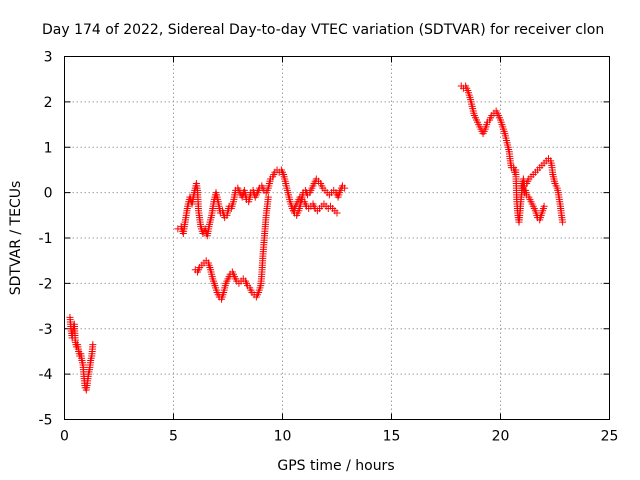  Describe the element at coordinates (48, 103) in the screenshot. I see `y-tick-label: 2` at that location.